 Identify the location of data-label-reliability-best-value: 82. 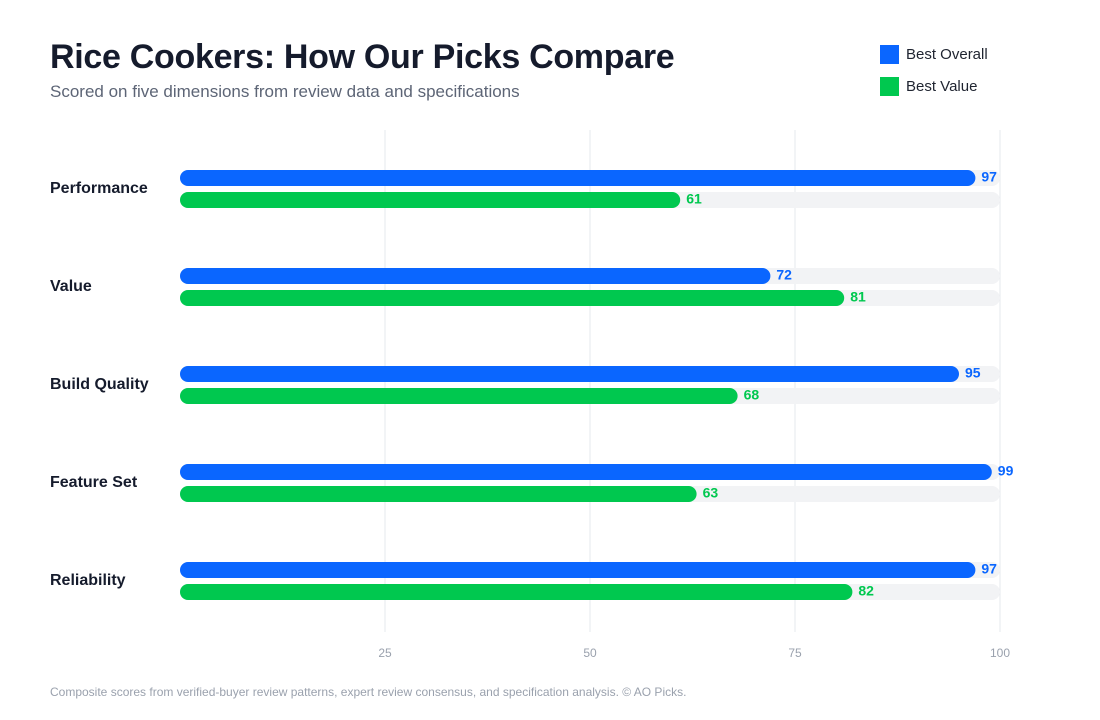
(866, 591).